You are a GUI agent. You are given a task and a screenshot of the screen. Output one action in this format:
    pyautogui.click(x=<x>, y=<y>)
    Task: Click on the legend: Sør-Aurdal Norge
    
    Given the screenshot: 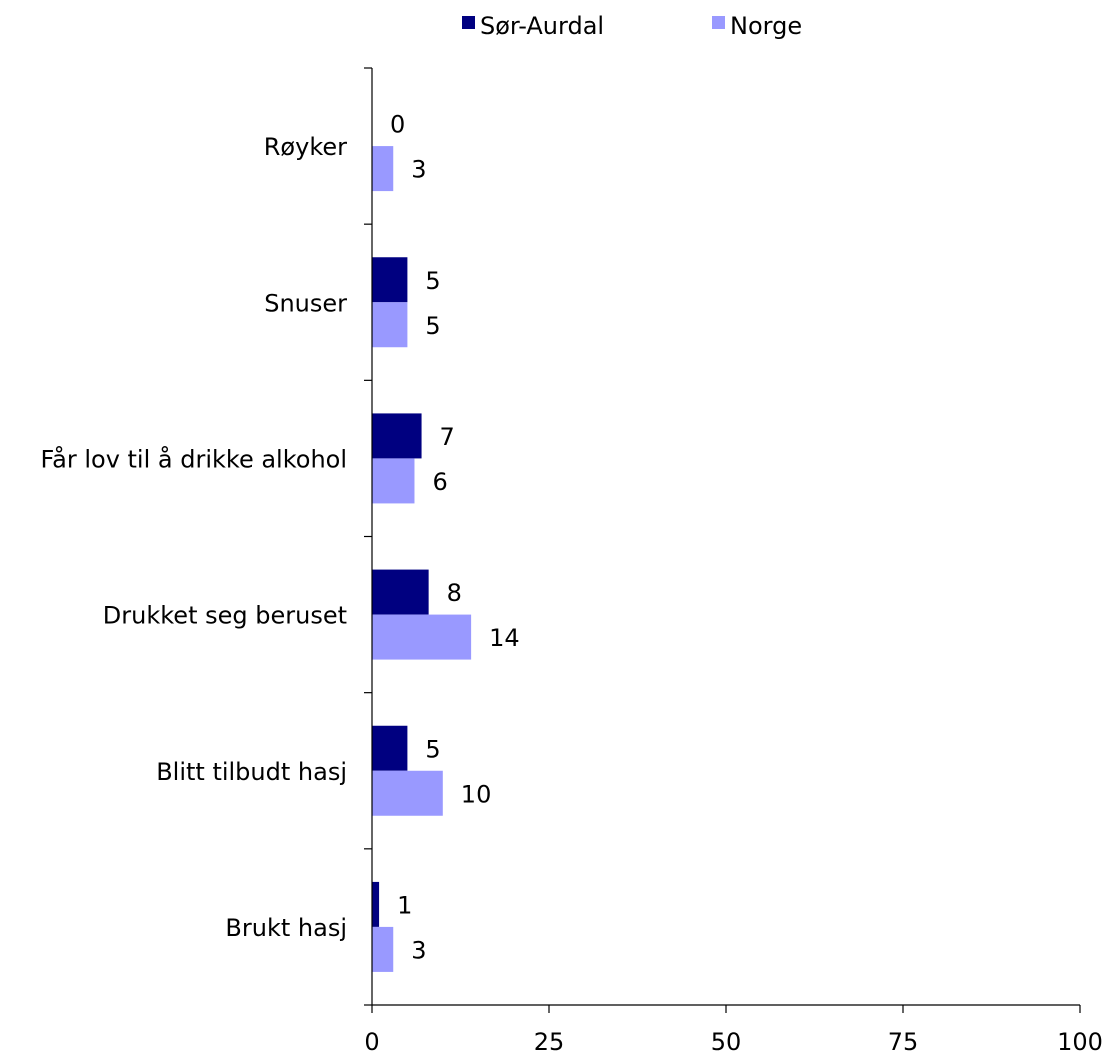 What is the action you would take?
    pyautogui.click(x=632, y=26)
    